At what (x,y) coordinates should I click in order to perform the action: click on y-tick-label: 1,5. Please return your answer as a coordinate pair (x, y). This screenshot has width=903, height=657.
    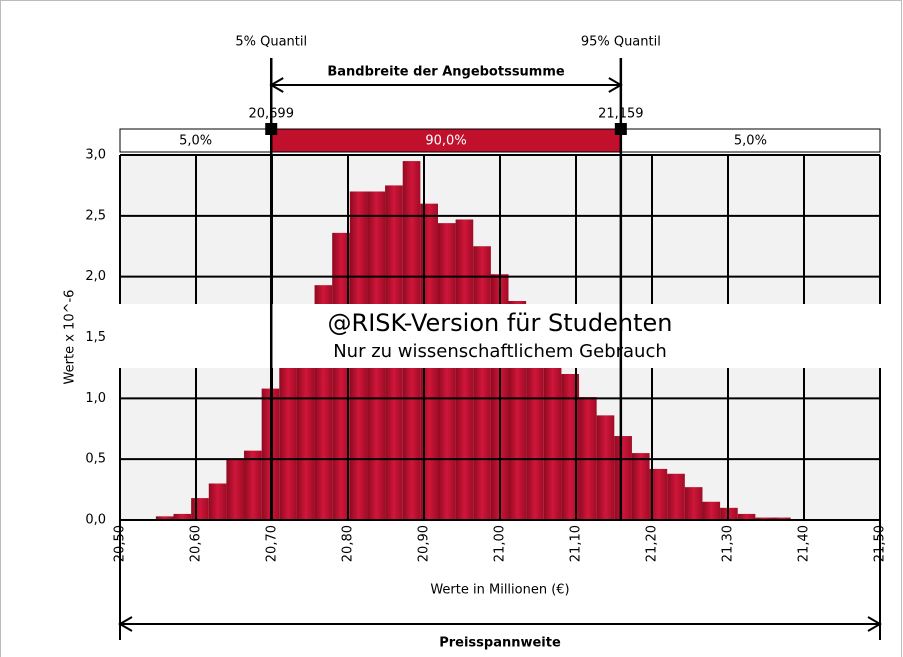
    Looking at the image, I should click on (95, 337).